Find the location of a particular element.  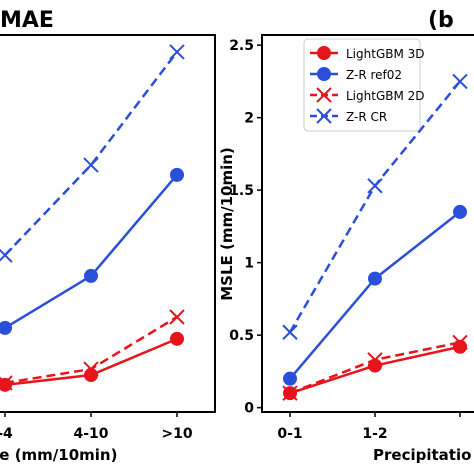

legend-label: LightGBM 3D is located at coordinates (385, 54).